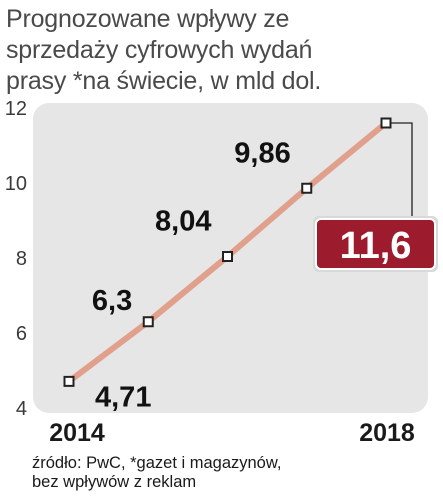 The image size is (443, 497). Describe the element at coordinates (16, 184) in the screenshot. I see `y-tick-label: 10` at that location.